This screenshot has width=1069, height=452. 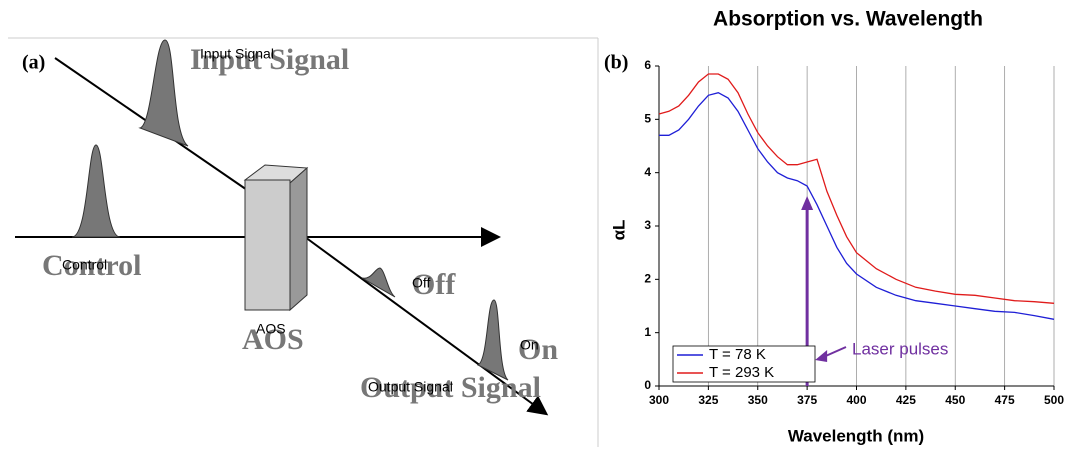 What do you see at coordinates (659, 400) in the screenshot?
I see `x-tick-label: 300` at bounding box center [659, 400].